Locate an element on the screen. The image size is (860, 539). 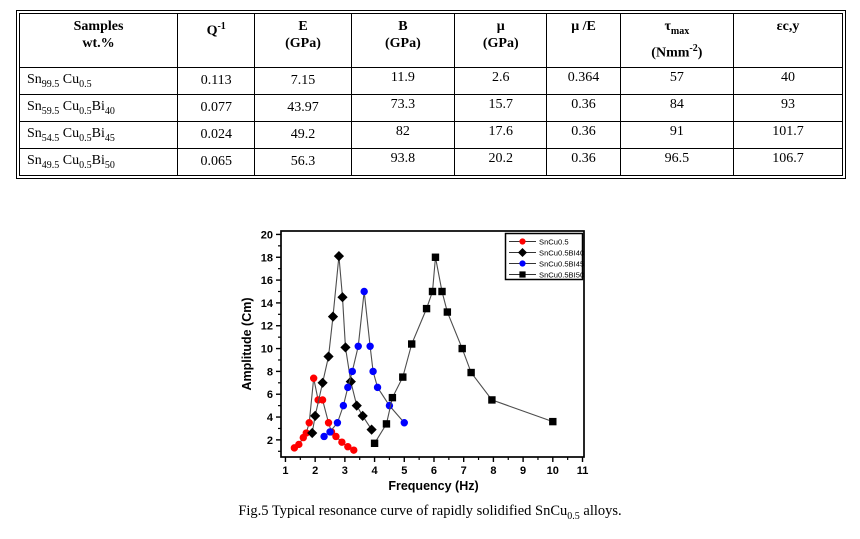
value-cell: 0.113 is located at coordinates (216, 80).